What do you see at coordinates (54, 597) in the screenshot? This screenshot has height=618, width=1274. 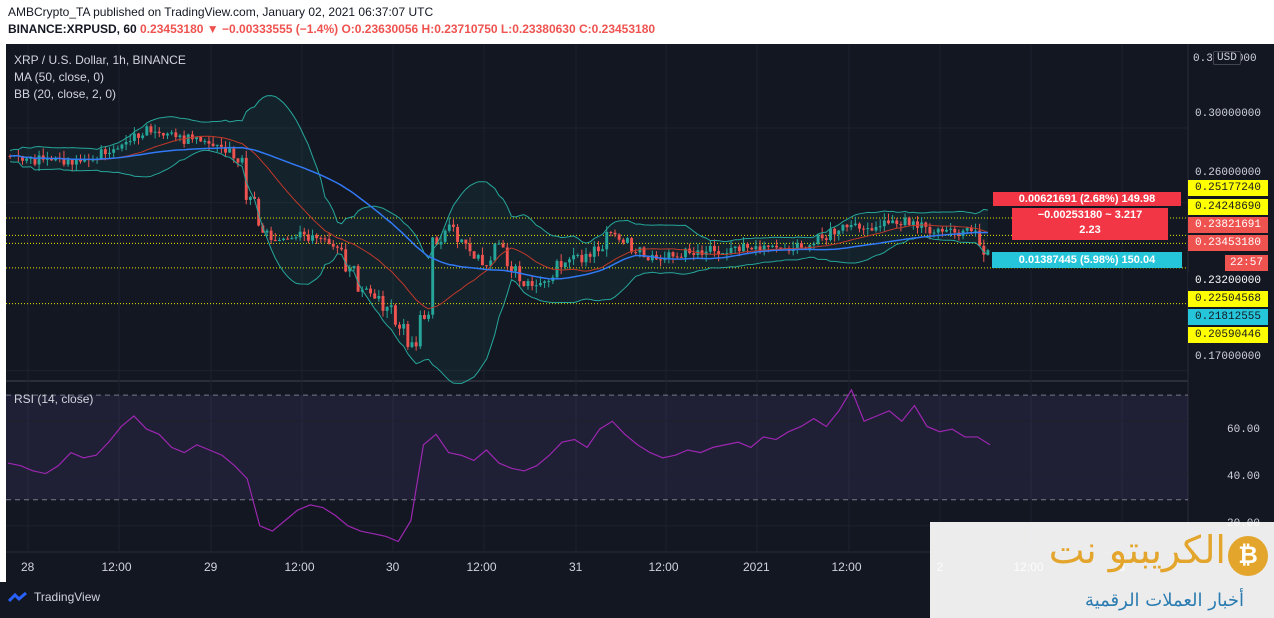 I see `tradingview-logo: TradingView` at bounding box center [54, 597].